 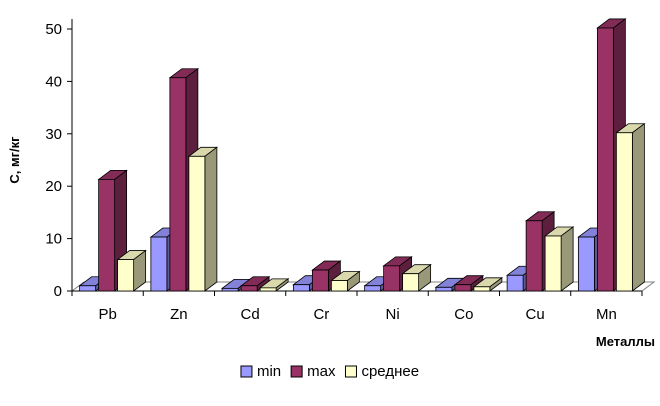 I want to click on bar-среднее-Cr, so click(x=345, y=281).